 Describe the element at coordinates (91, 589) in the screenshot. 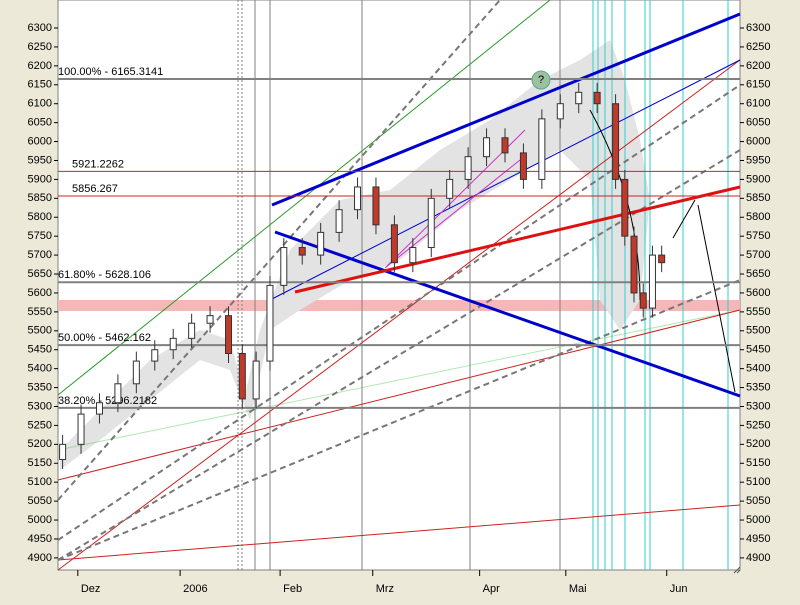

I see `x-tick-label: Dez` at that location.